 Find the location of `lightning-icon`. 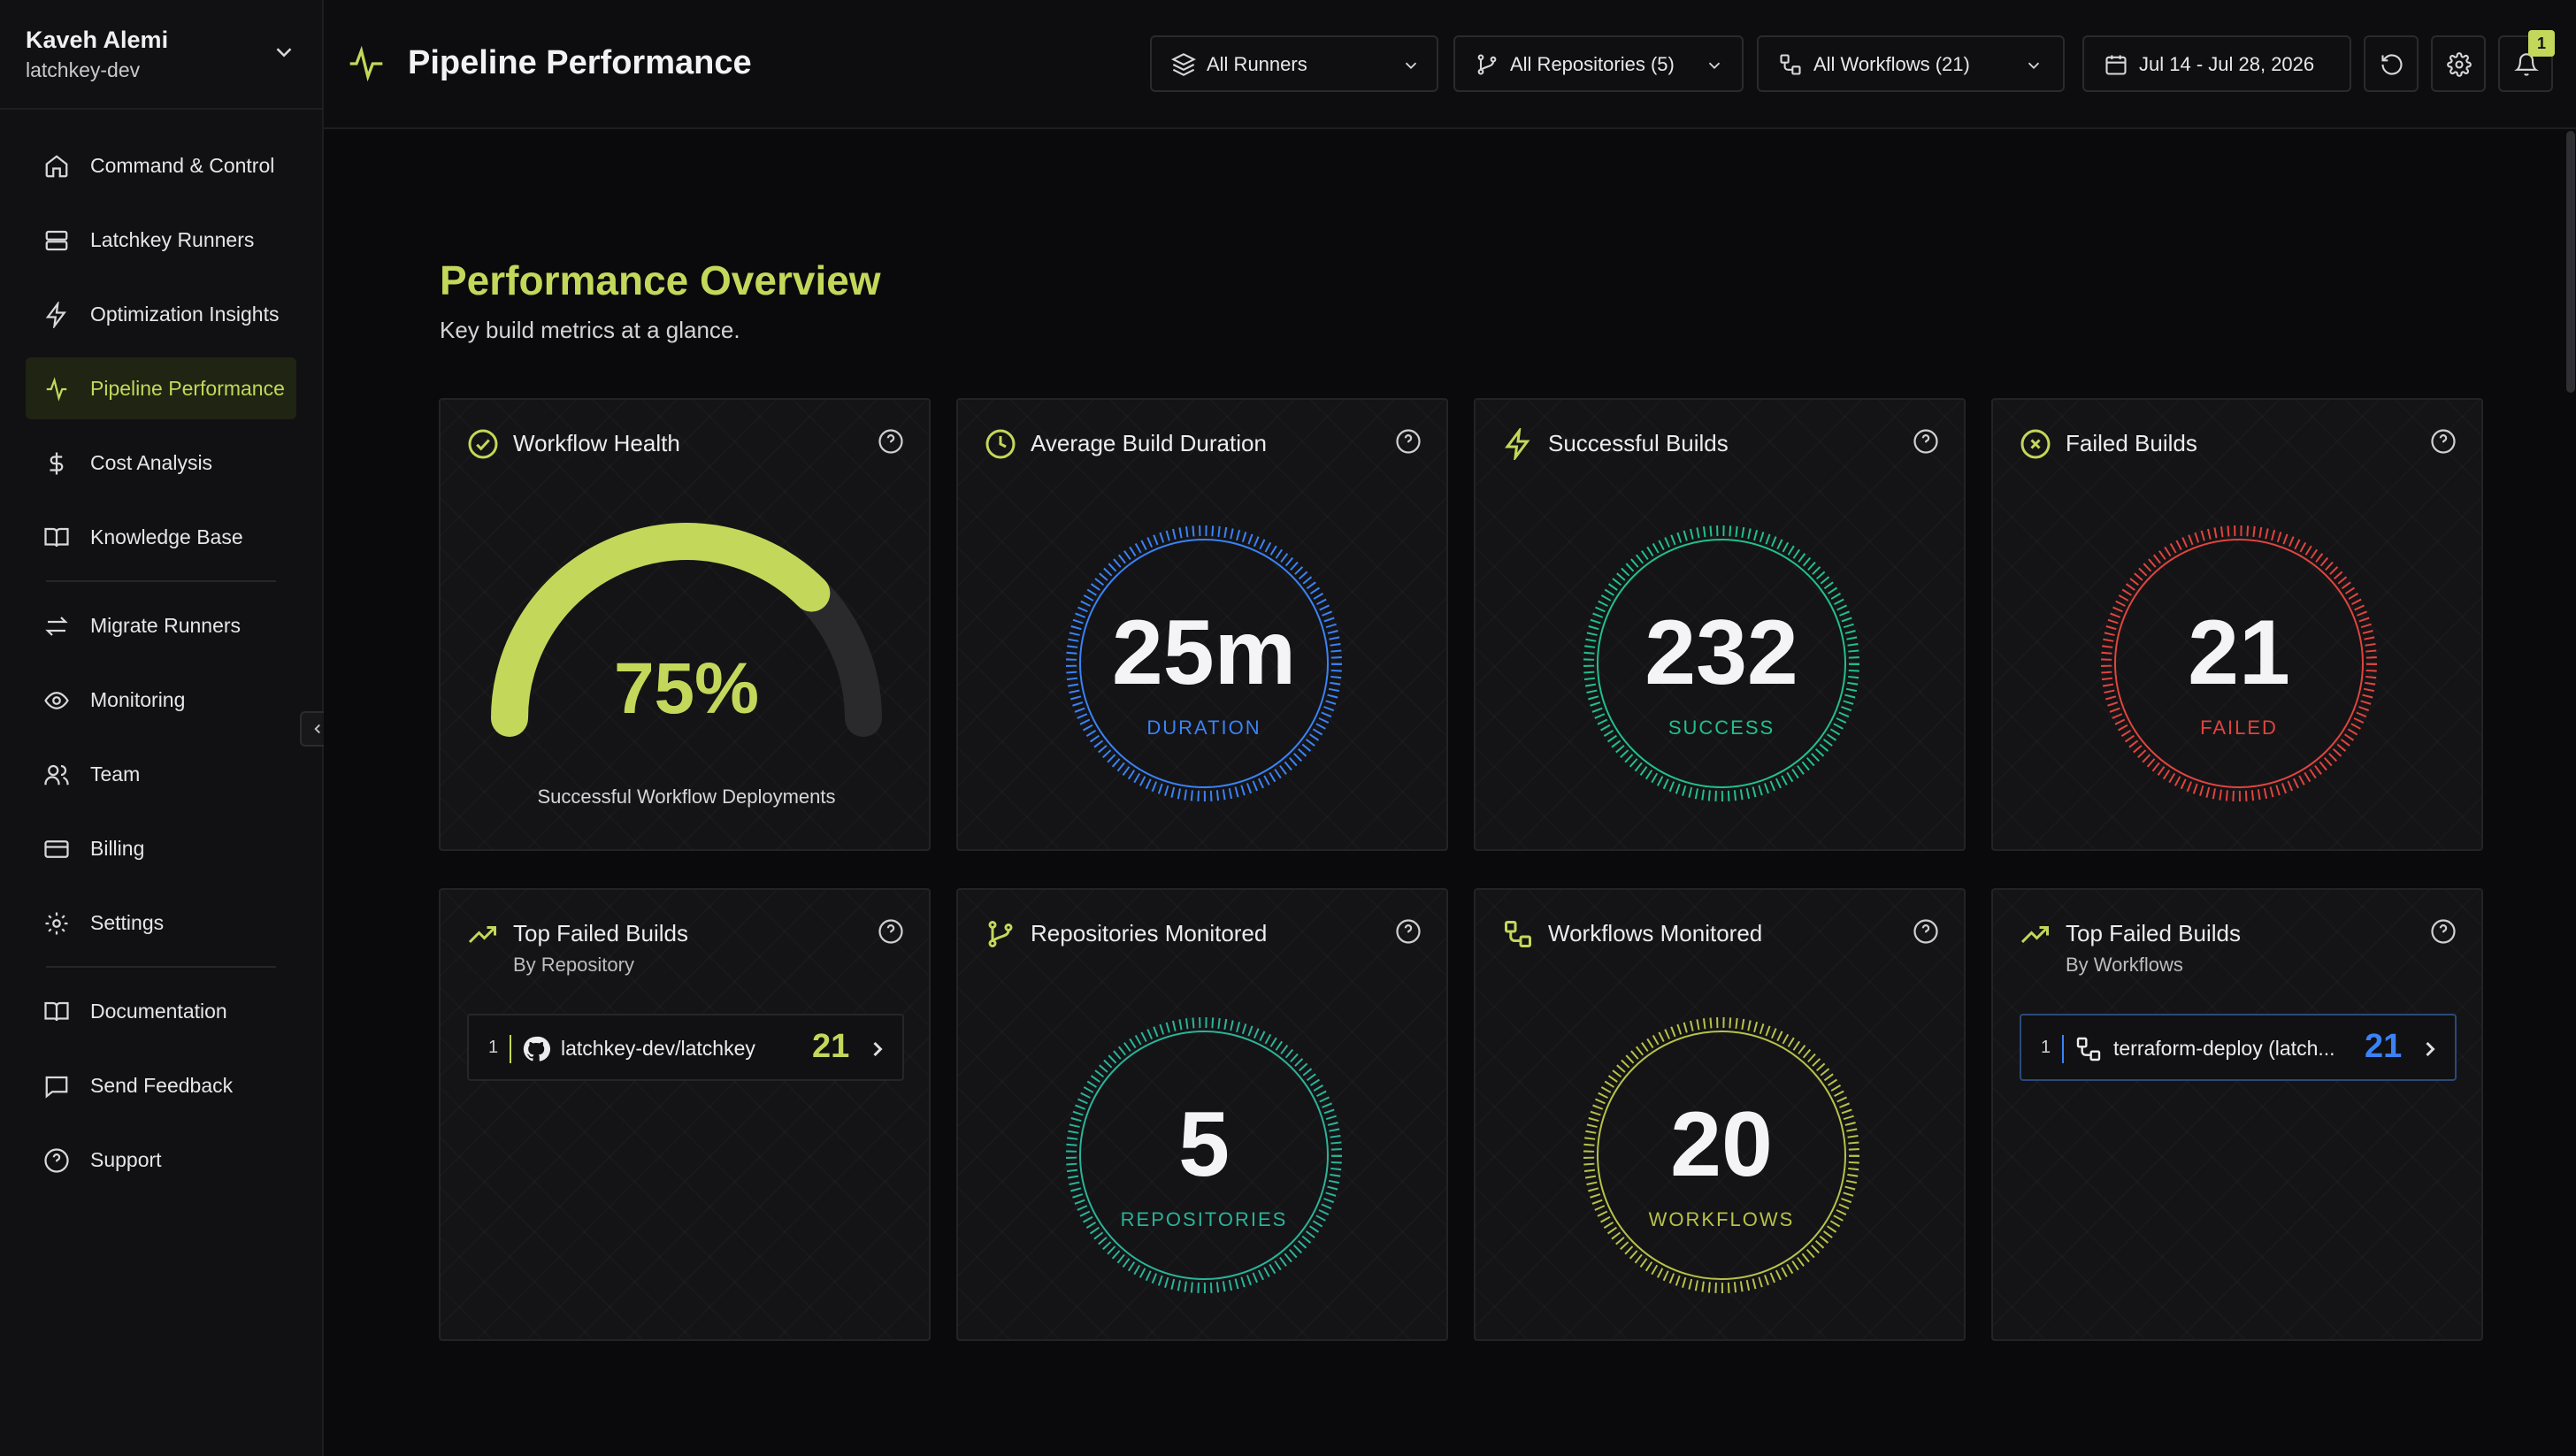

lightning-icon is located at coordinates (1517, 444).